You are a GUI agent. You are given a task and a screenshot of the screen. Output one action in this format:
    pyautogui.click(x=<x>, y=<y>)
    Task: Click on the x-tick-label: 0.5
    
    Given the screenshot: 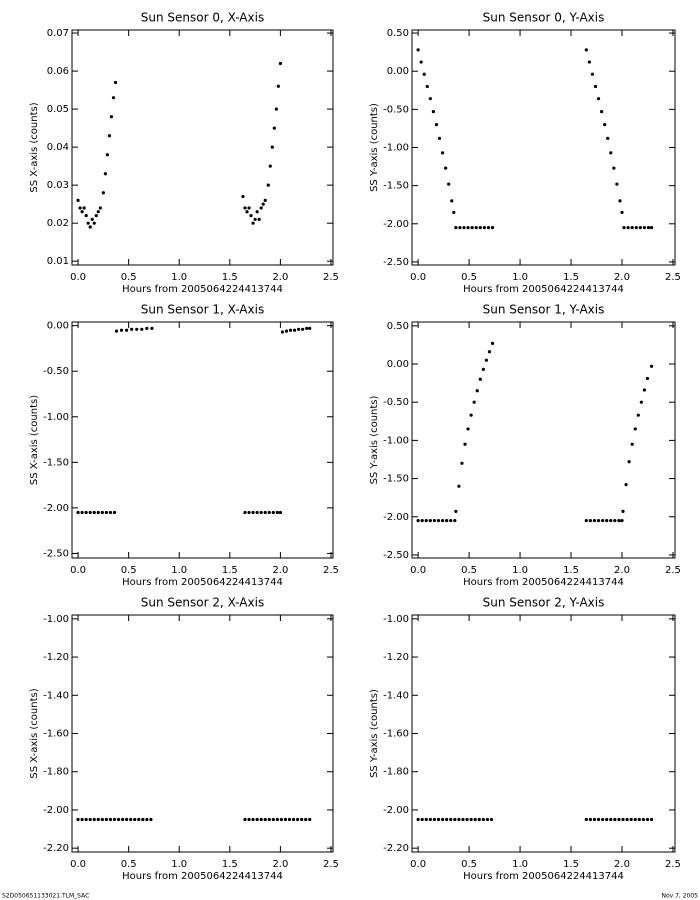 What is the action you would take?
    pyautogui.click(x=469, y=570)
    